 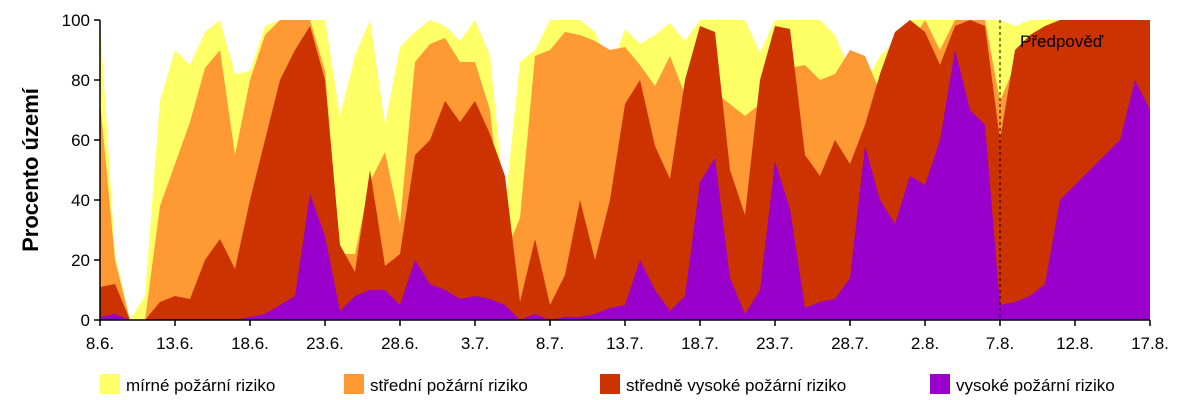 I want to click on forecast-annotation: Předpověď, so click(x=1062, y=41).